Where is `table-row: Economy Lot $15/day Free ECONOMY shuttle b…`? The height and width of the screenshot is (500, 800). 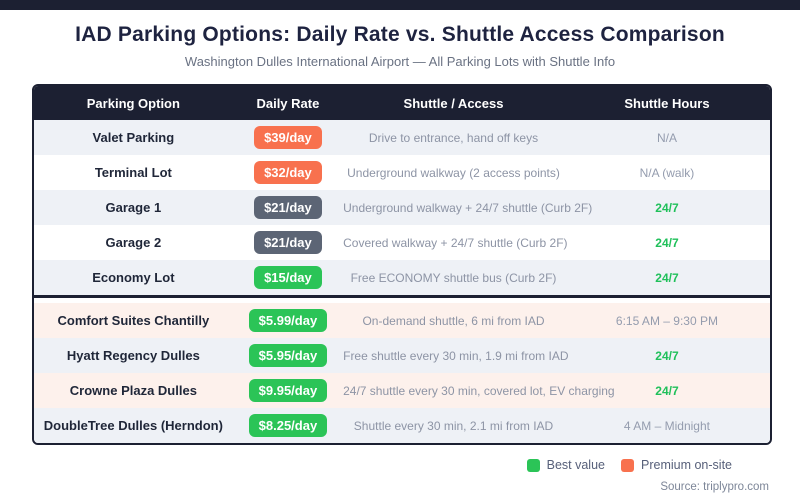
table-row: Economy Lot $15/day Free ECONOMY shuttle b… is located at coordinates (402, 277).